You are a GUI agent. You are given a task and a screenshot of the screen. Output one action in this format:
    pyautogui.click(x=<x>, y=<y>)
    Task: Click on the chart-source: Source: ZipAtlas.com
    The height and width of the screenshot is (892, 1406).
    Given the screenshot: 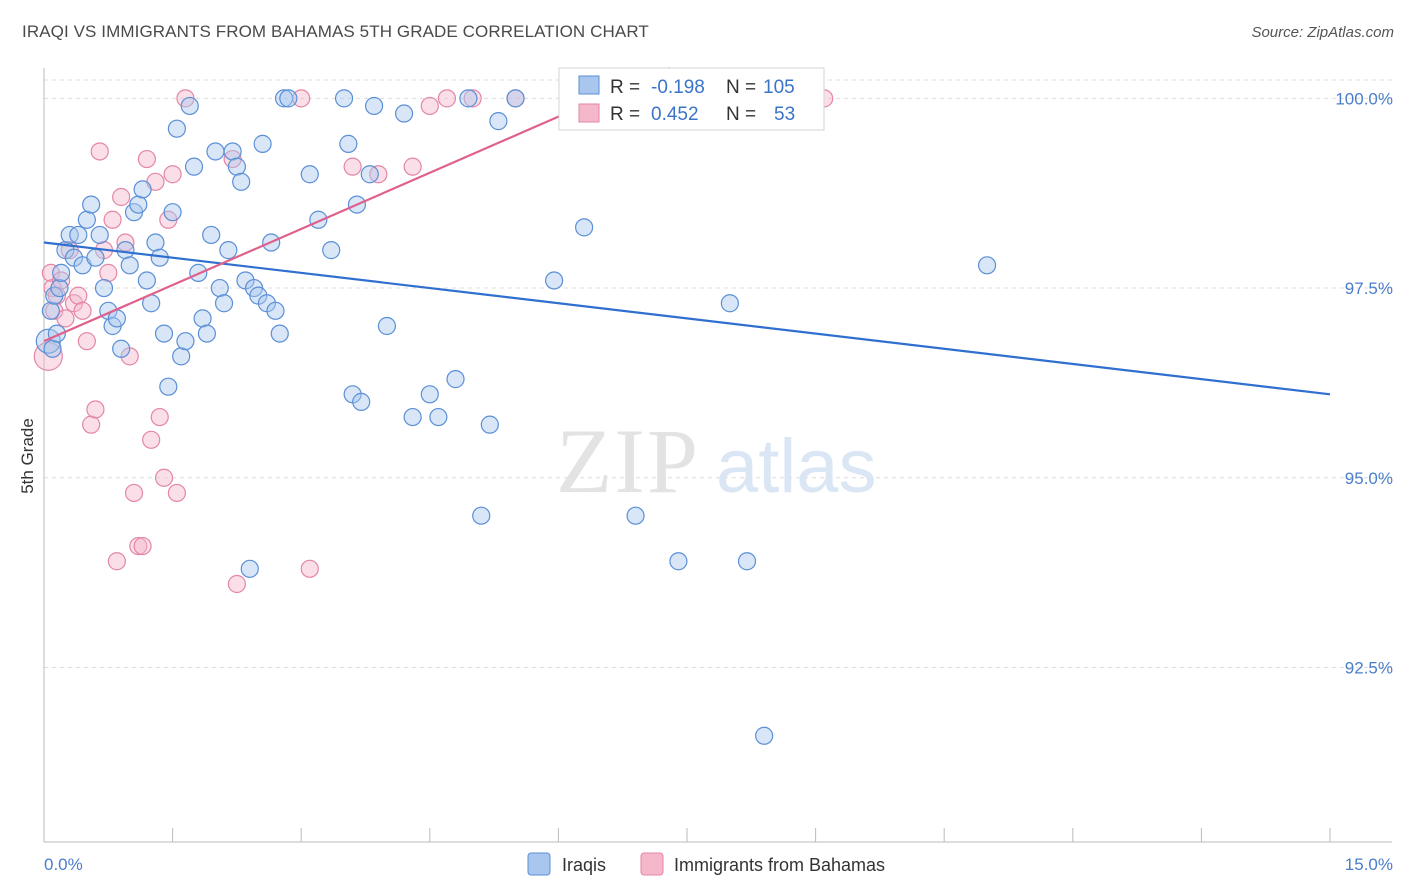 What is the action you would take?
    pyautogui.click(x=1322, y=32)
    